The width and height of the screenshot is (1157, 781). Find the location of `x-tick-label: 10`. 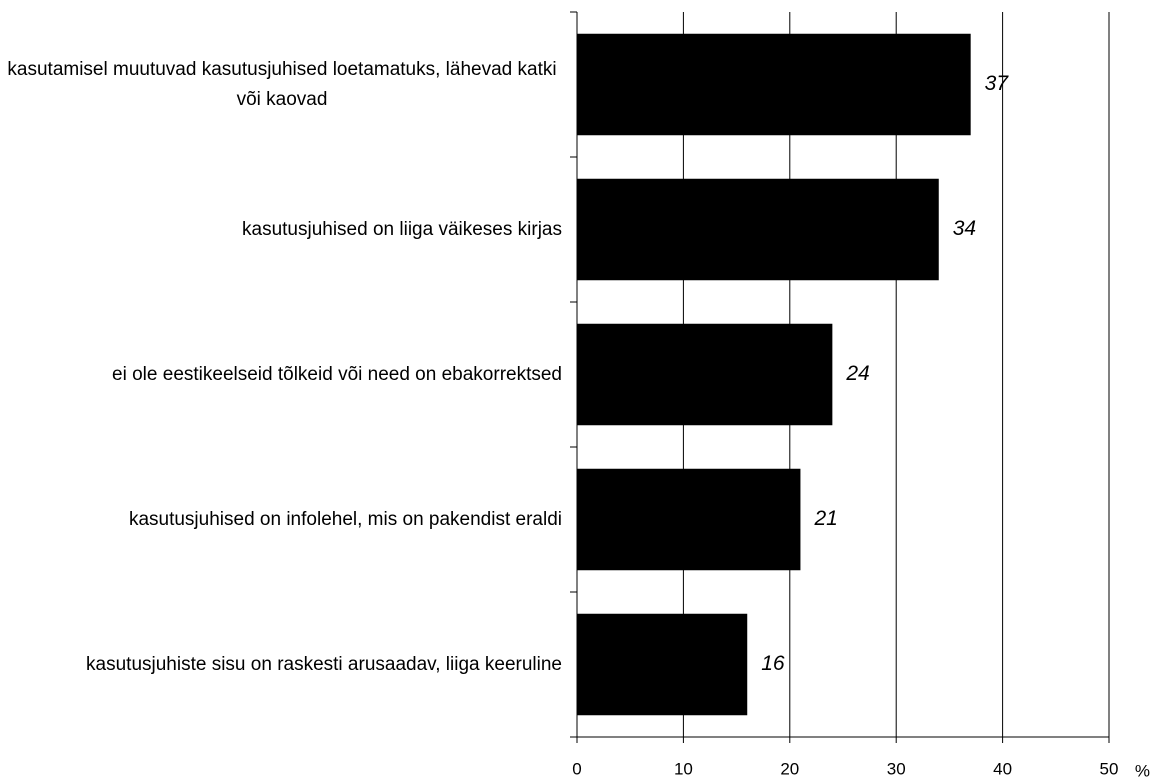

x-tick-label: 10 is located at coordinates (683, 768).